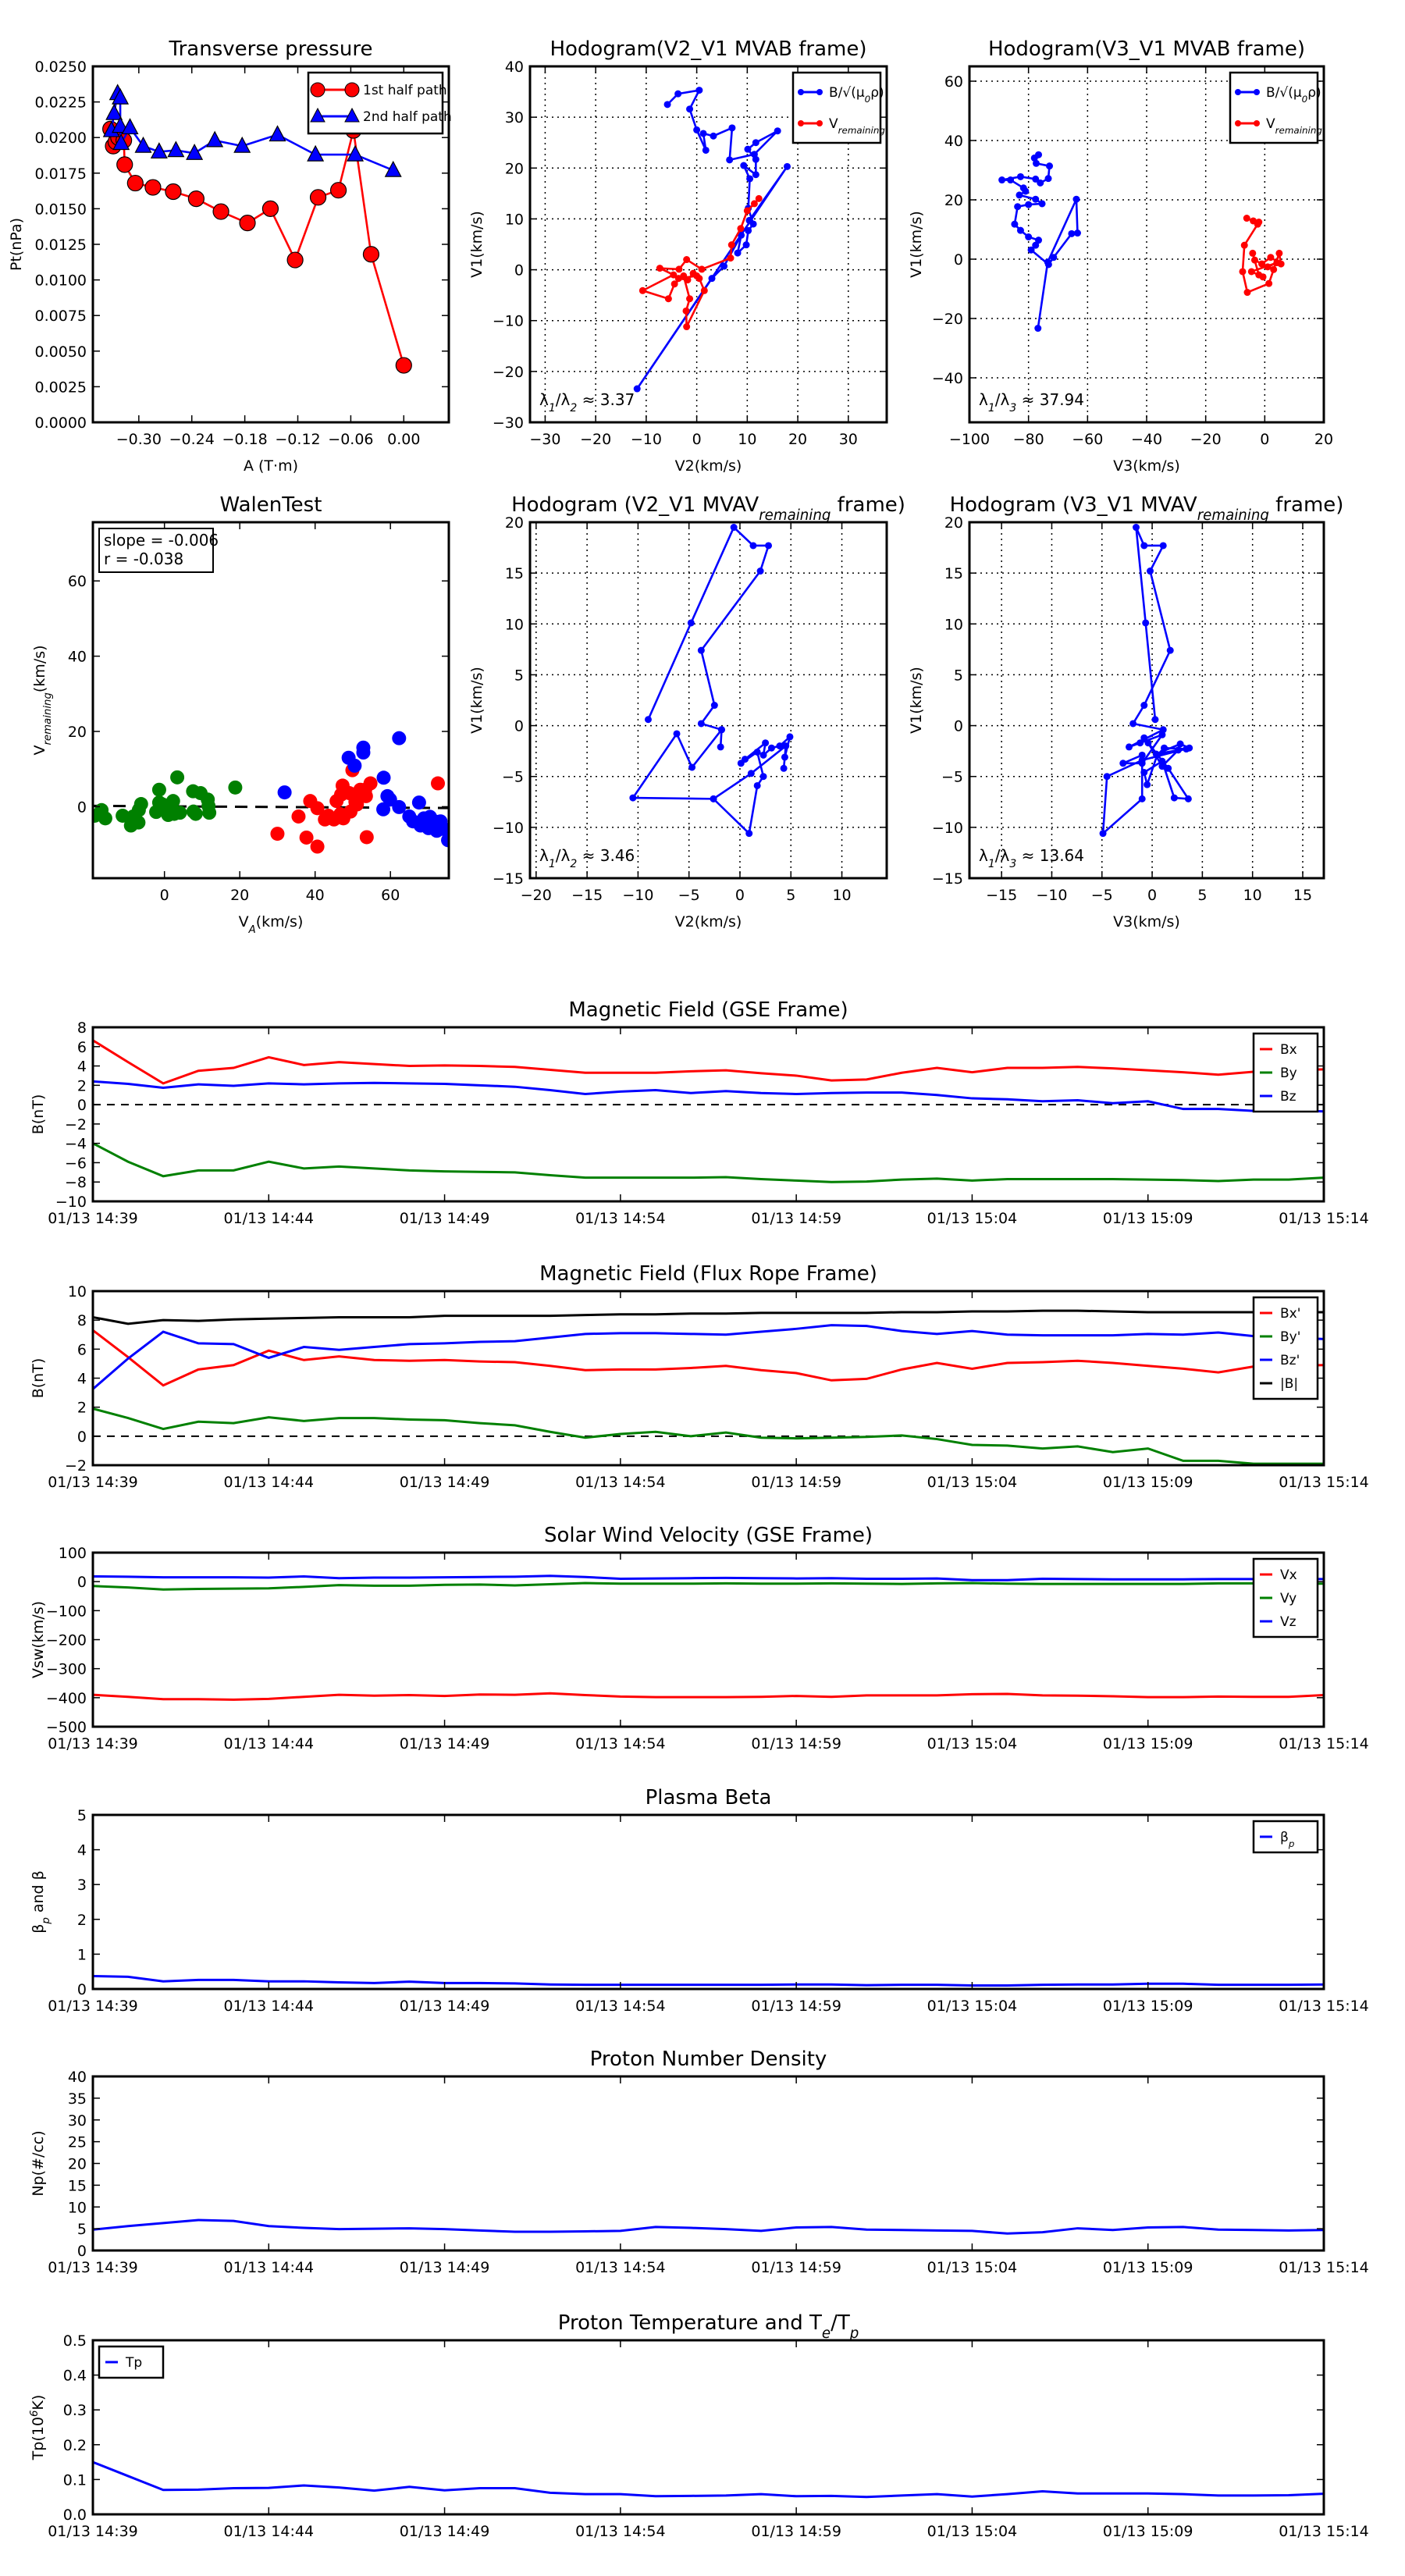  Describe the element at coordinates (61, 67) in the screenshot. I see `y-tick-label: 0.0250` at that location.